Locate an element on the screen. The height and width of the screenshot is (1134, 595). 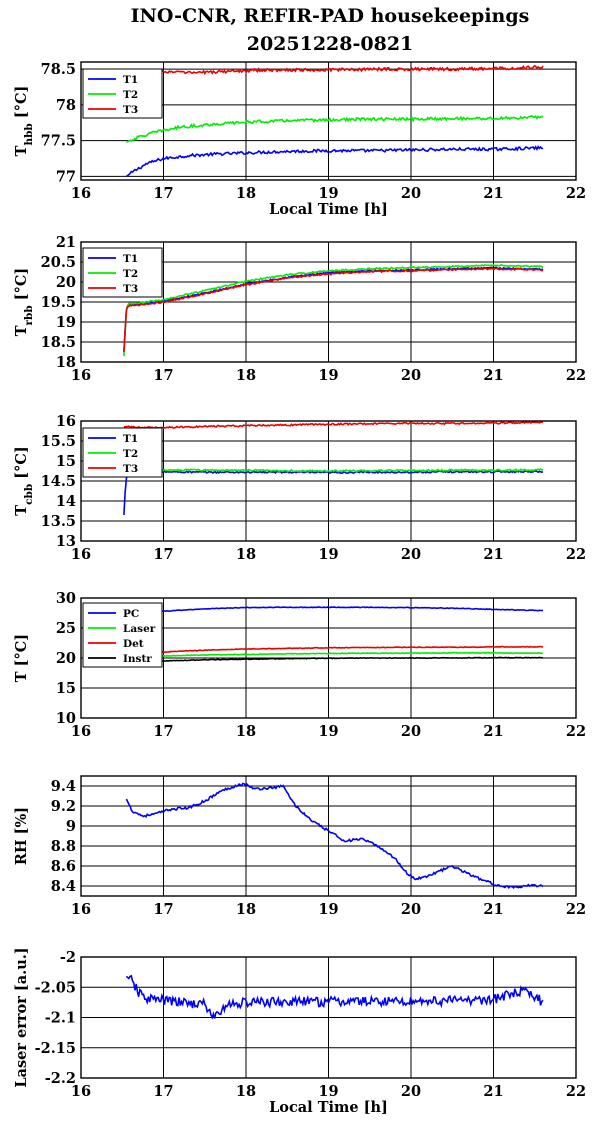
y-axis-label-main: RH [%] is located at coordinates (21, 836).